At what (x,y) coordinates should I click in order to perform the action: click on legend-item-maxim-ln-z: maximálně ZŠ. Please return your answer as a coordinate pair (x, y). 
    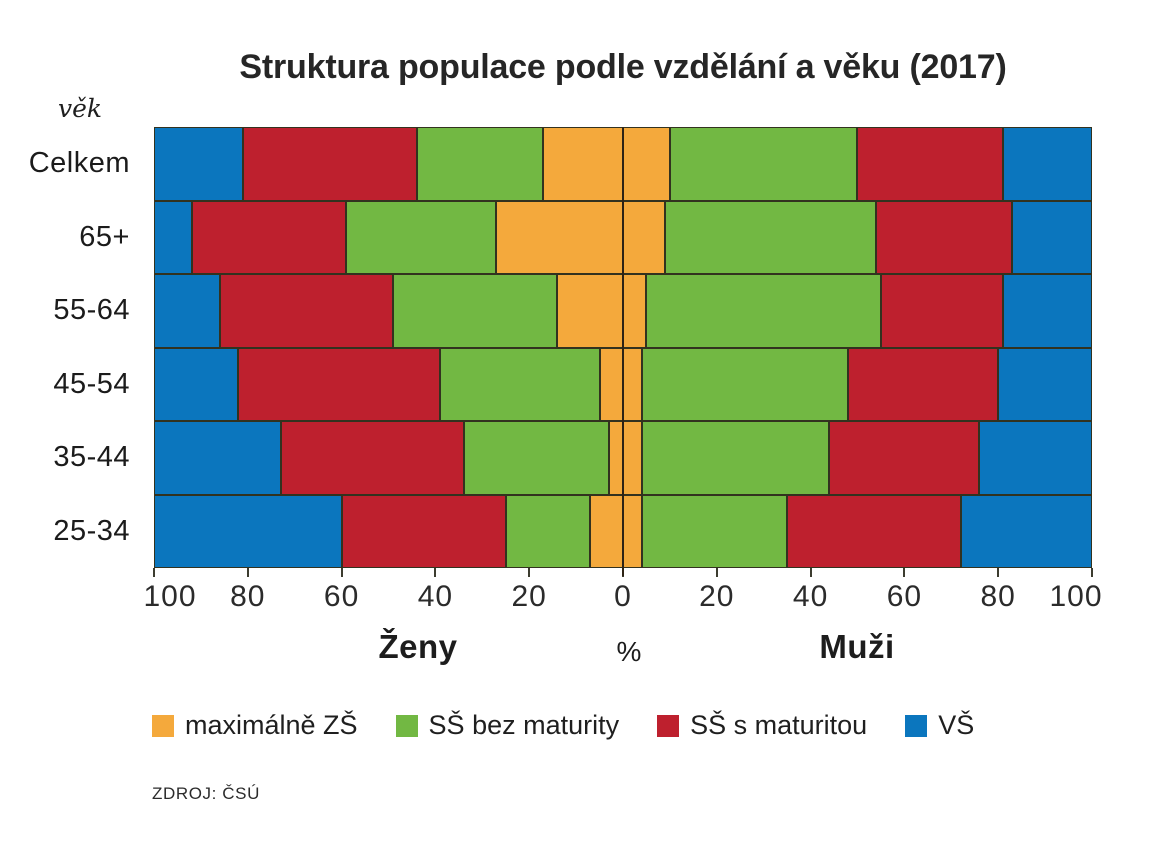
    Looking at the image, I should click on (255, 725).